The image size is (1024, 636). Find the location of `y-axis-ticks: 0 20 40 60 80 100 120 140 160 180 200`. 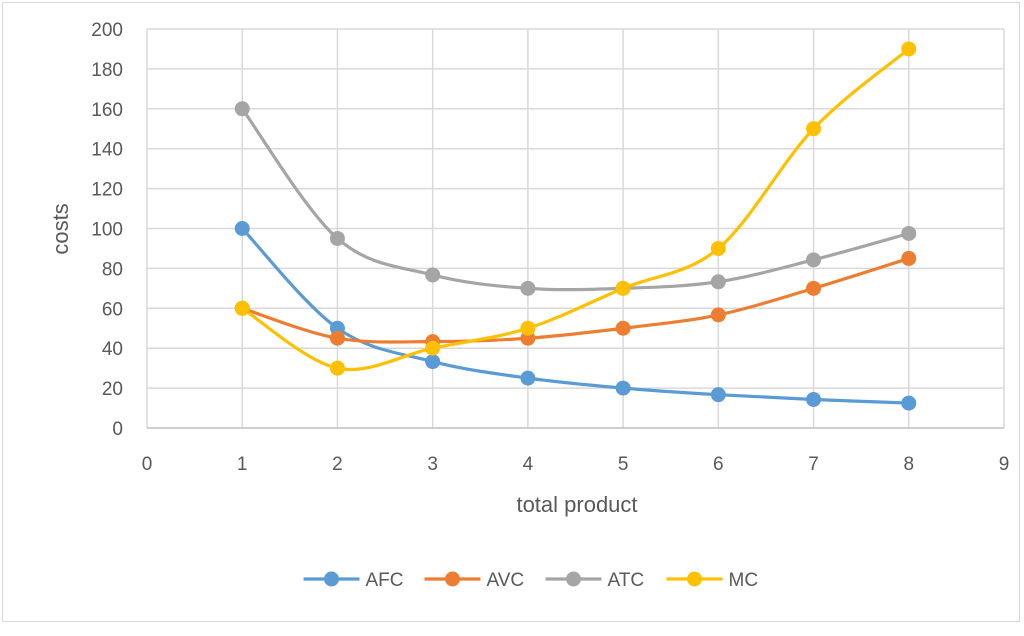

y-axis-ticks: 0 20 40 60 80 100 120 140 160 180 200 is located at coordinates (107, 230).